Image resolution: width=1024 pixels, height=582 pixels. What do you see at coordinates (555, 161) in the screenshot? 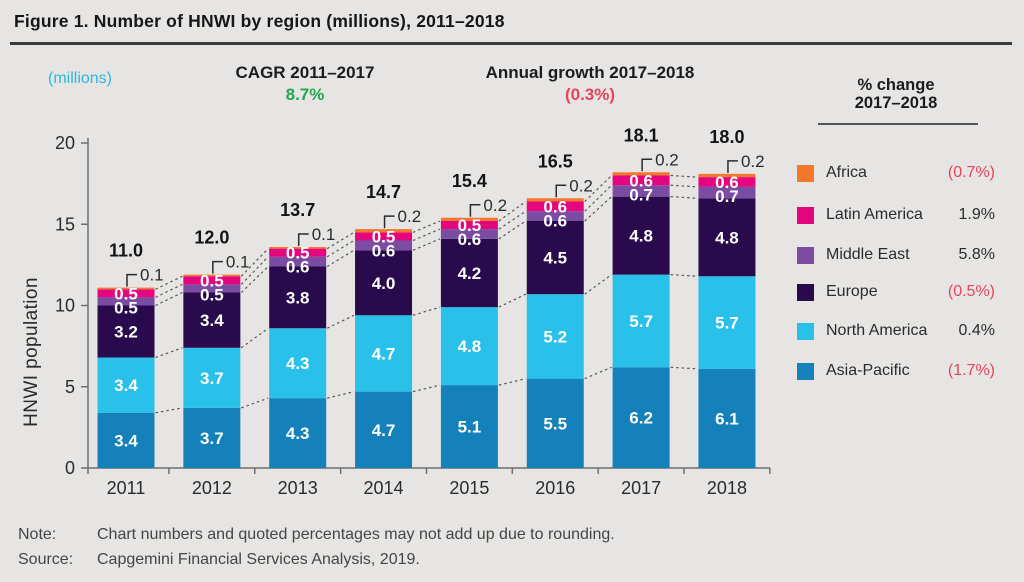
I see `bar-total-2016: 16.5` at bounding box center [555, 161].